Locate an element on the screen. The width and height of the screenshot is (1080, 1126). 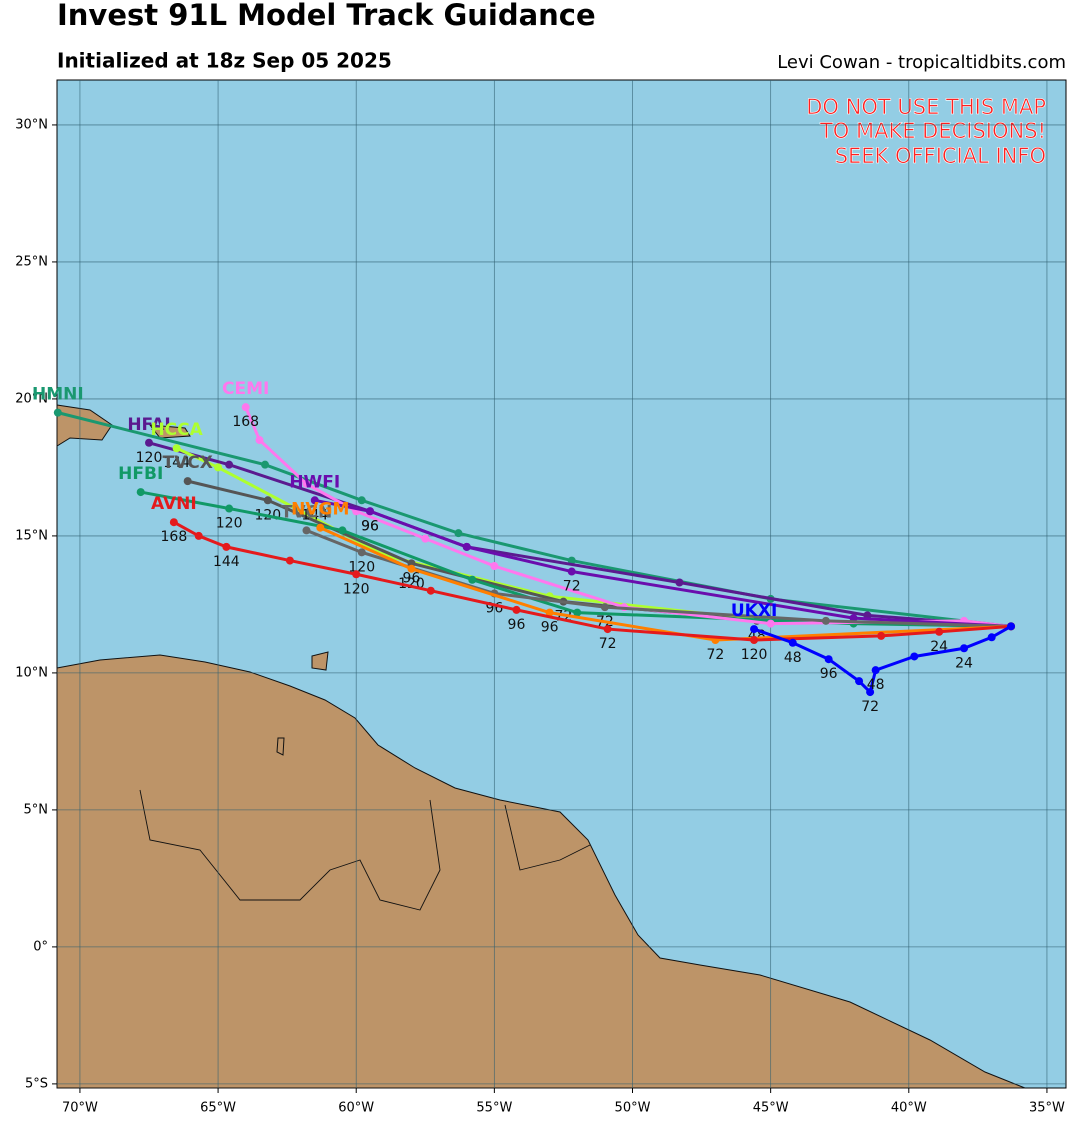
y-tick-label: 30°N is located at coordinates (31, 124).